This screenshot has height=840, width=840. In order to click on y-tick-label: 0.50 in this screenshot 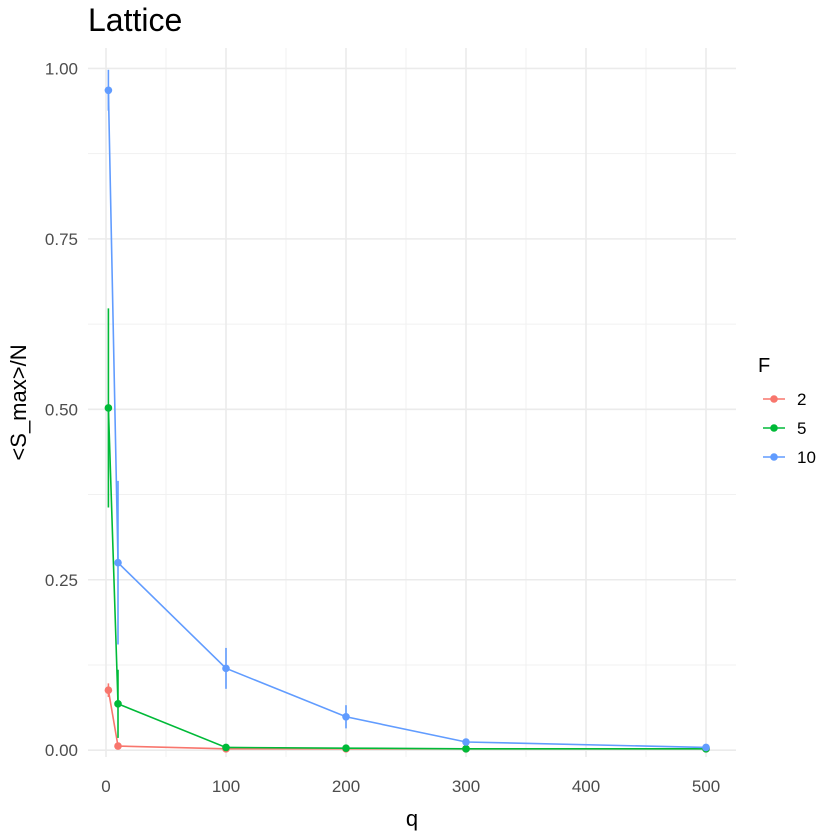, I will do `click(61, 409)`.